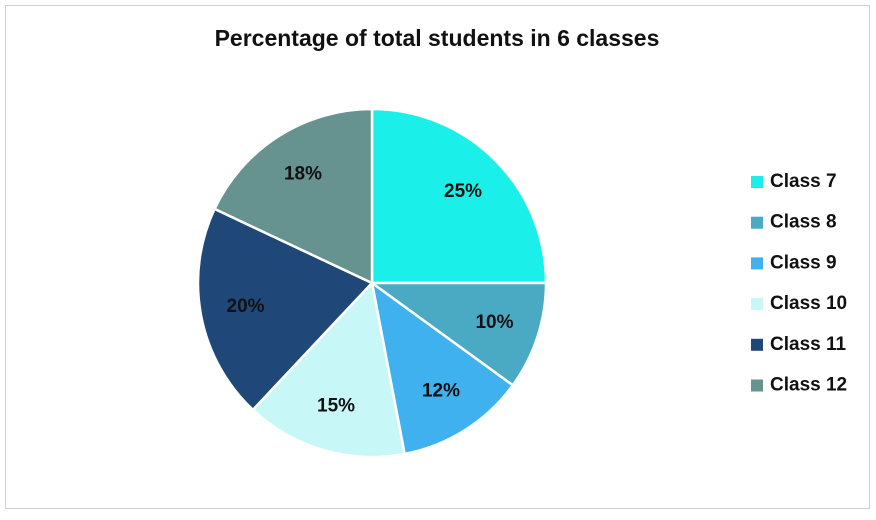  Describe the element at coordinates (336, 406) in the screenshot. I see `data-label: 15%` at that location.